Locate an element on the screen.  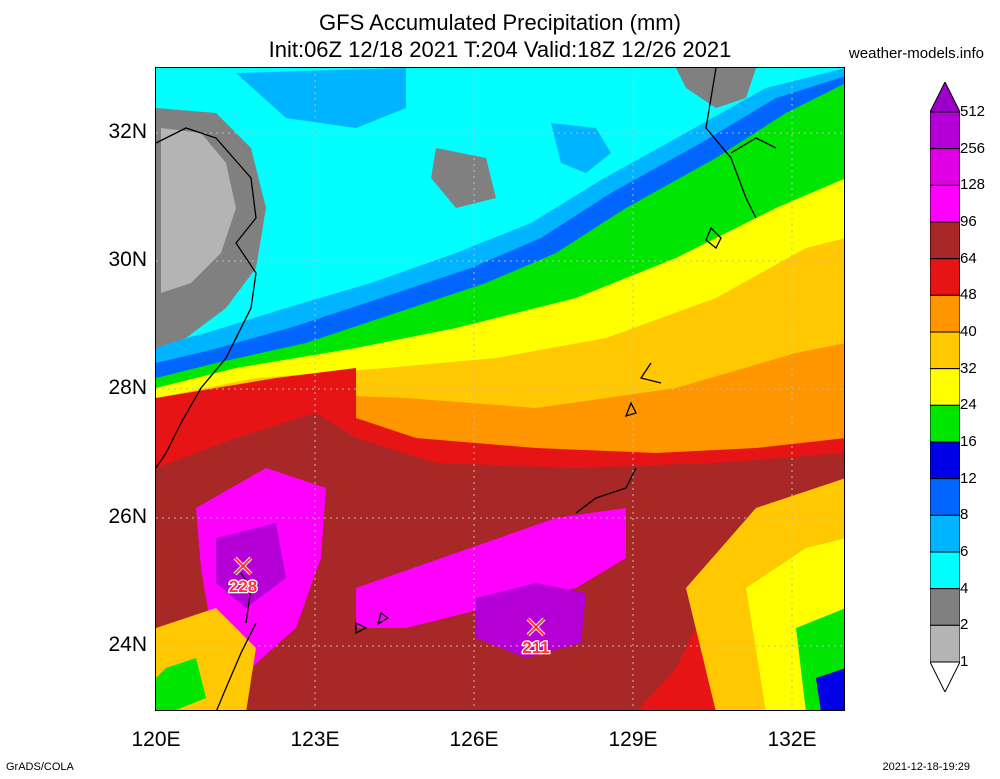
lon-label: 126E is located at coordinates (474, 739).